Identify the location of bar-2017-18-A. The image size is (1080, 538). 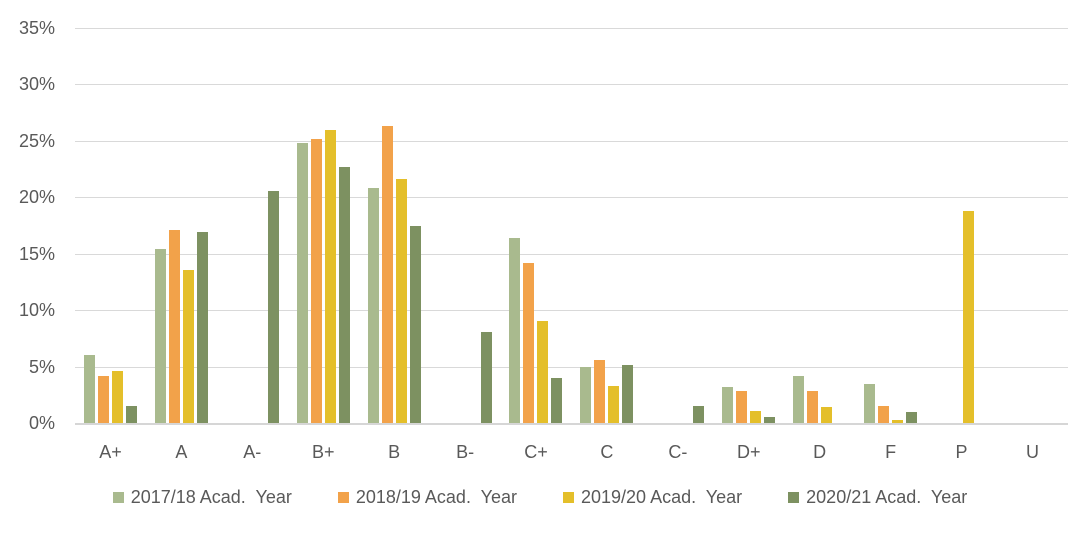
(160, 336).